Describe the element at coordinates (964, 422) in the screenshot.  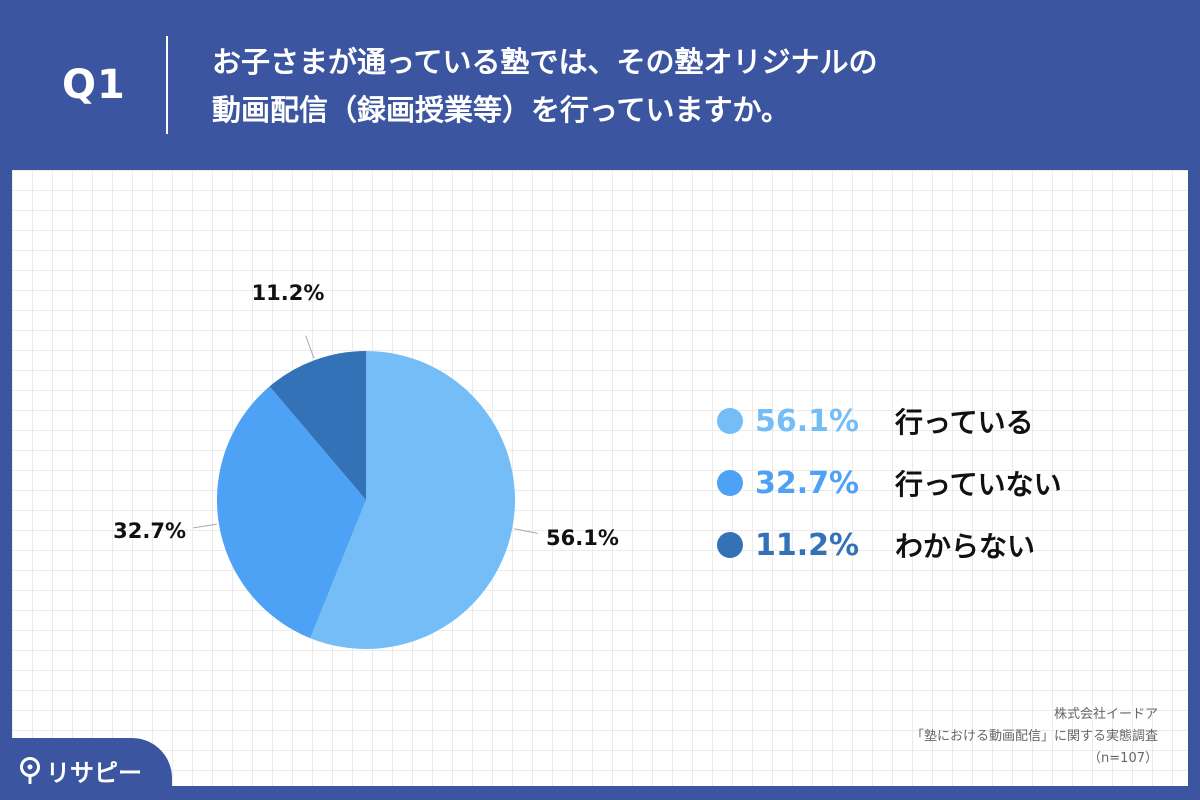
I see `legend-label: 行っている` at that location.